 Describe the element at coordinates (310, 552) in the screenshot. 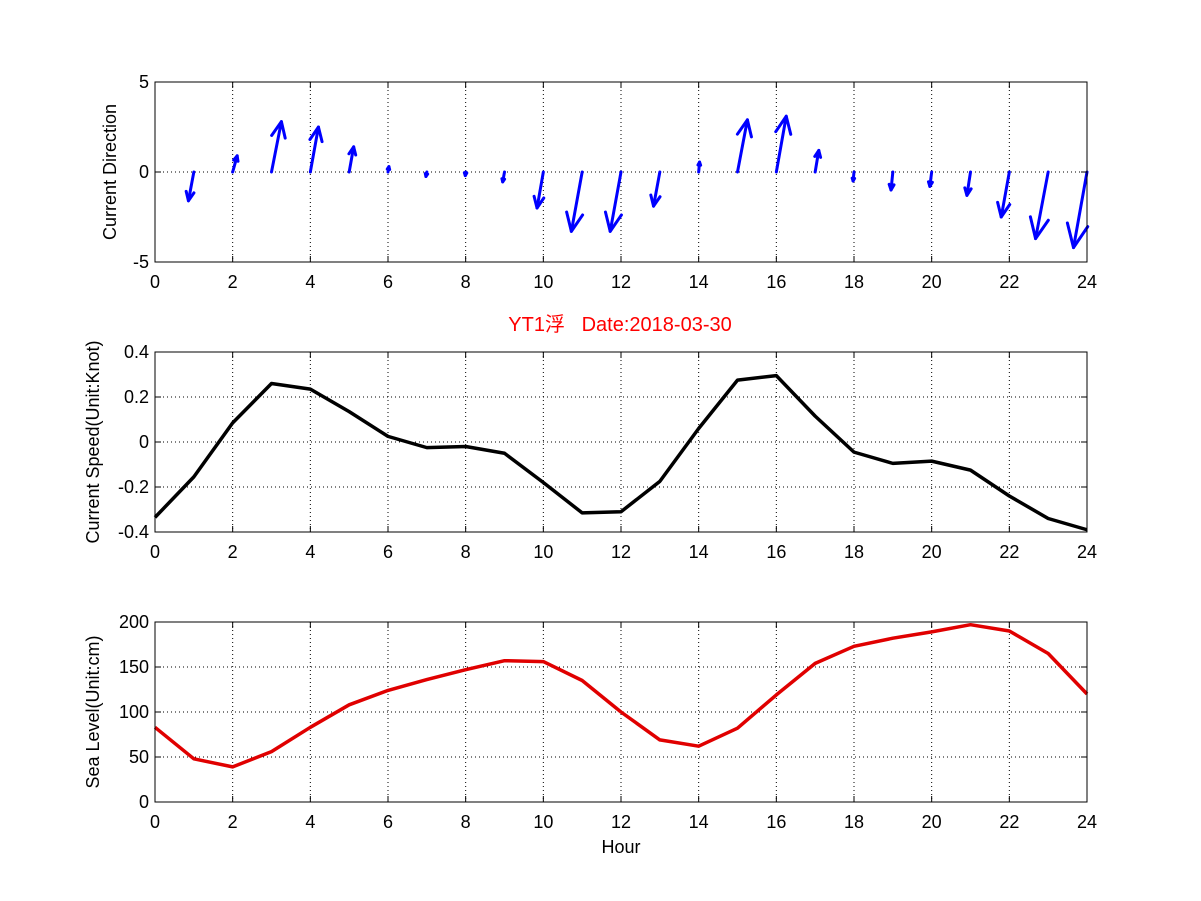

I see `speed-xtick-label: 4` at that location.